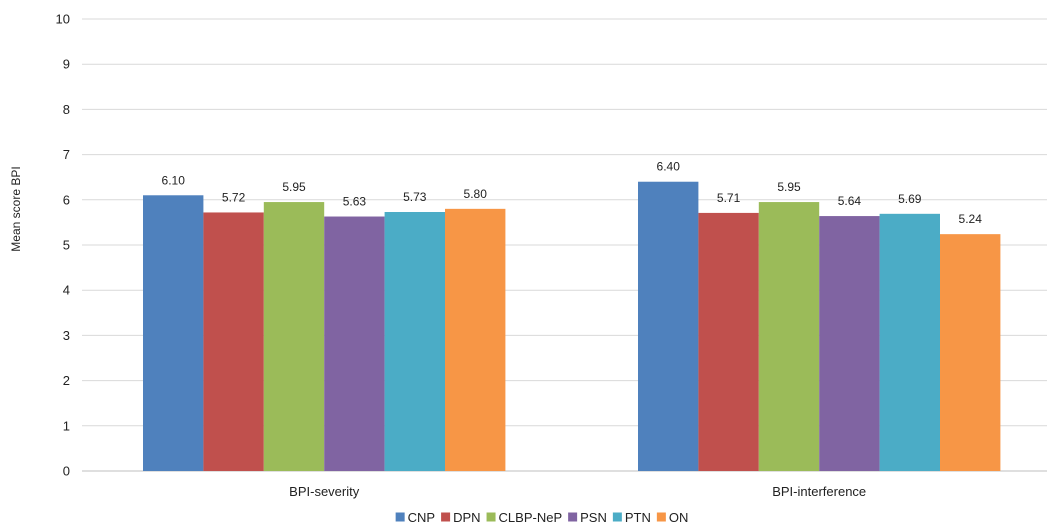 The width and height of the screenshot is (1056, 531). I want to click on legend-label: PSN, so click(593, 517).